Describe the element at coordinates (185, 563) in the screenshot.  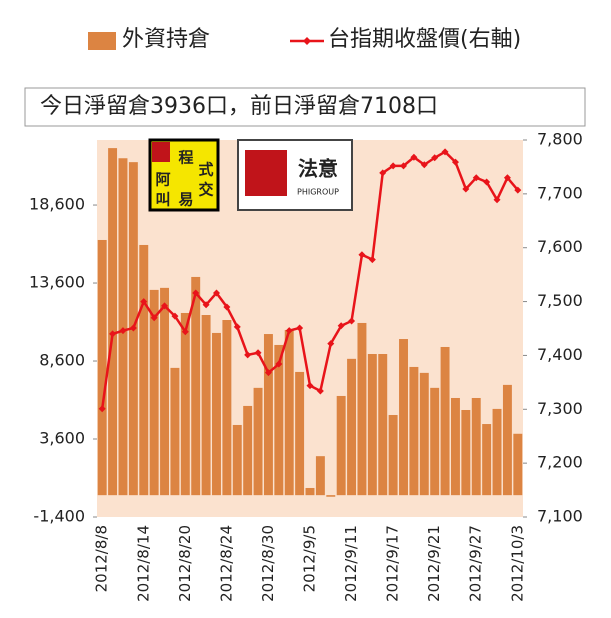
I see `x-tick-label: 2012/8/20` at that location.